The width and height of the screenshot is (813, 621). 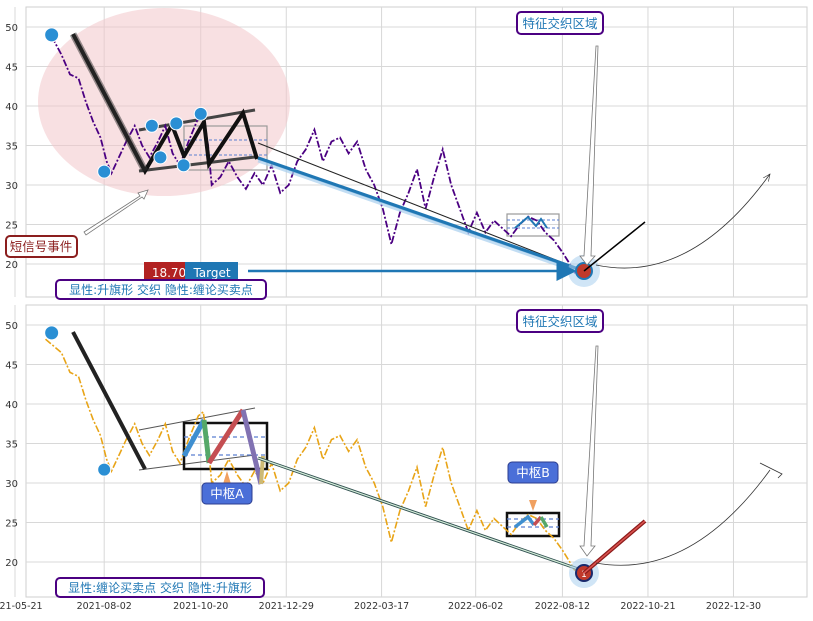 What do you see at coordinates (200, 606) in the screenshot?
I see `x-tick-2: 2021-10-20` at bounding box center [200, 606].